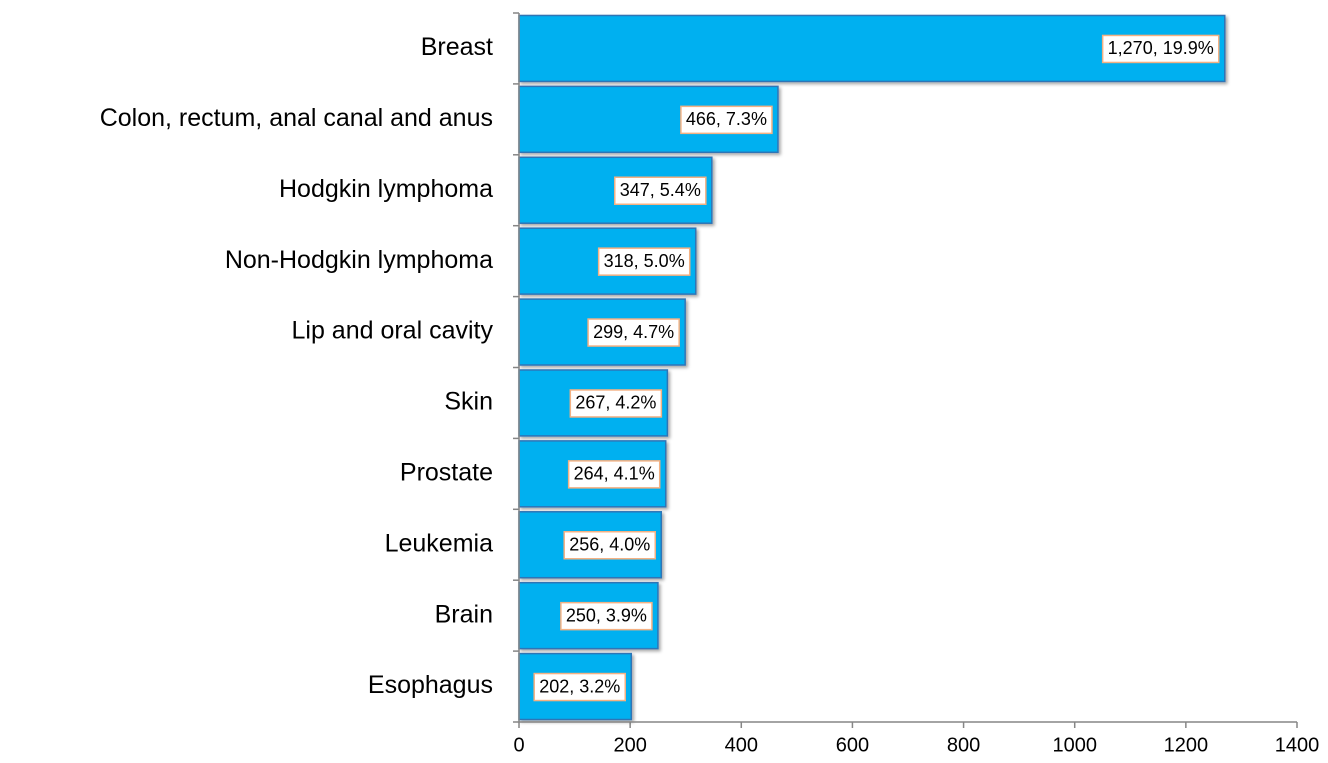  What do you see at coordinates (457, 47) in the screenshot?
I see `y-tick-label: Breast` at bounding box center [457, 47].